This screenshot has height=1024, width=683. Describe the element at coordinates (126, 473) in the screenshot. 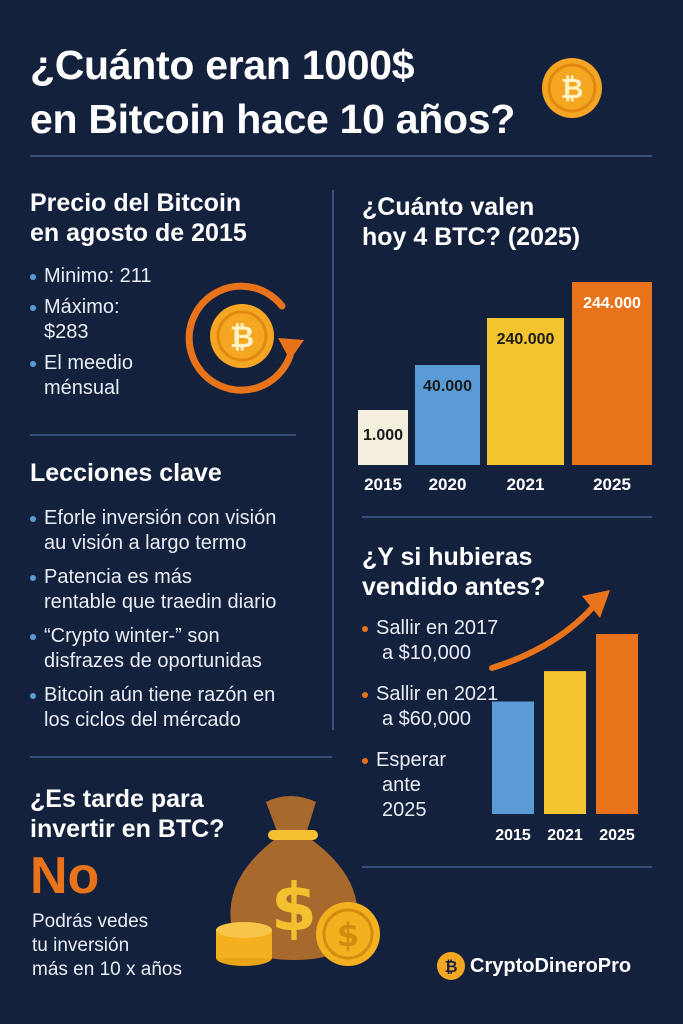

I see `lessons-heading: Lecciones clave` at that location.